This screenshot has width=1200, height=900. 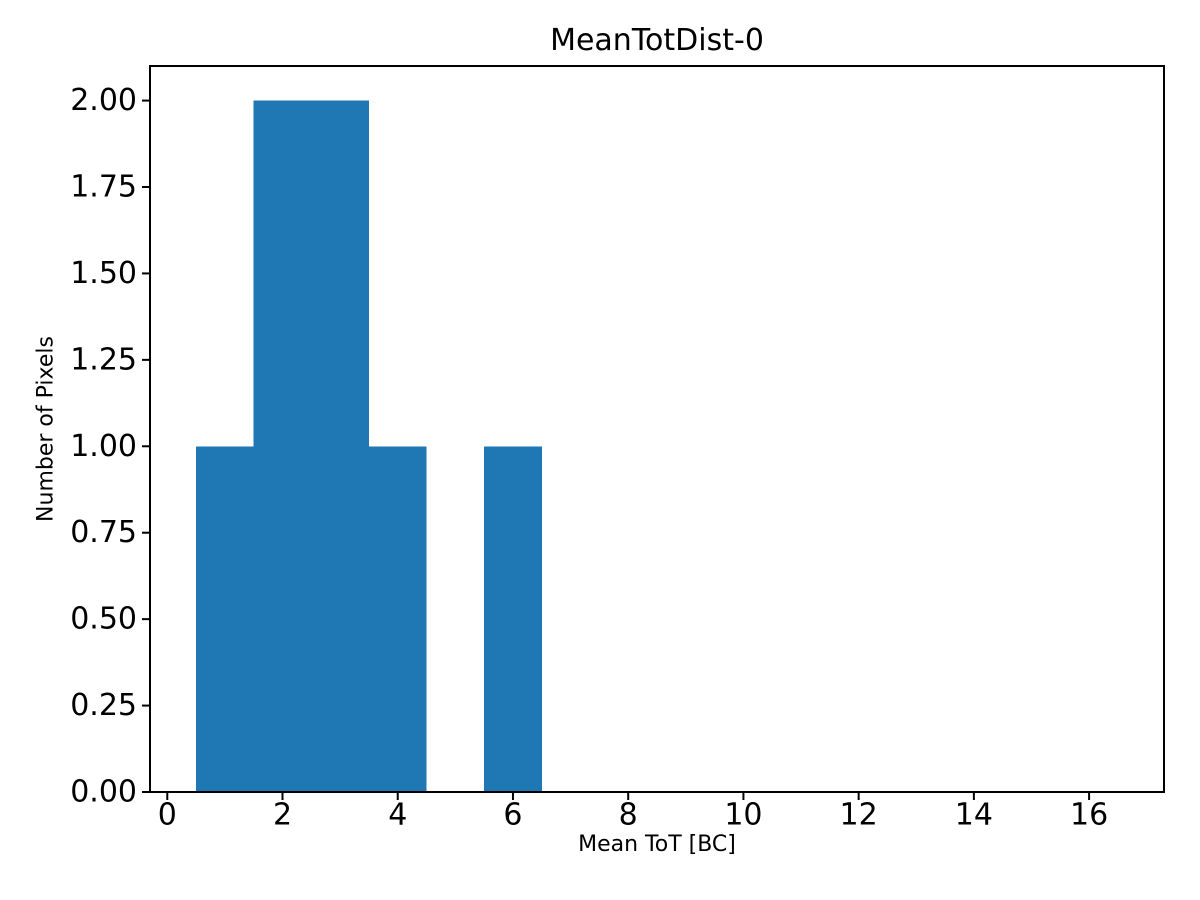 I want to click on x-tick-label: 16, so click(x=1089, y=815).